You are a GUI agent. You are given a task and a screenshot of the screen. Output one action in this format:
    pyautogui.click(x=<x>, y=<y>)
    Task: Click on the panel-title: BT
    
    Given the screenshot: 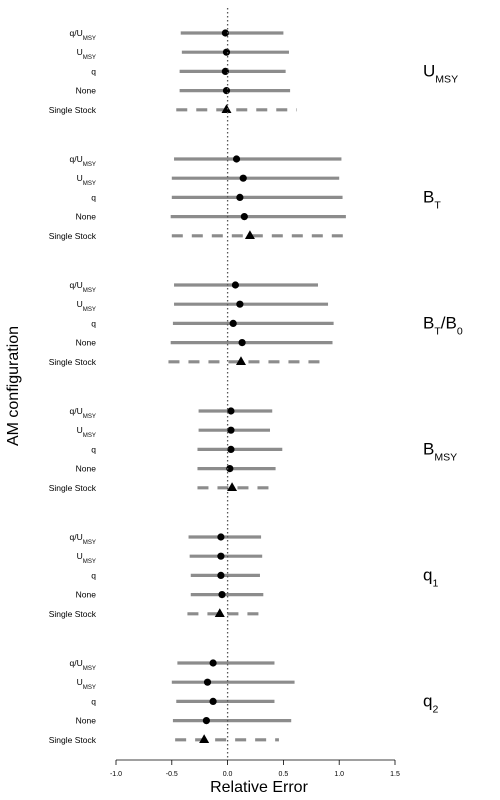 What is the action you would take?
    pyautogui.click(x=432, y=199)
    